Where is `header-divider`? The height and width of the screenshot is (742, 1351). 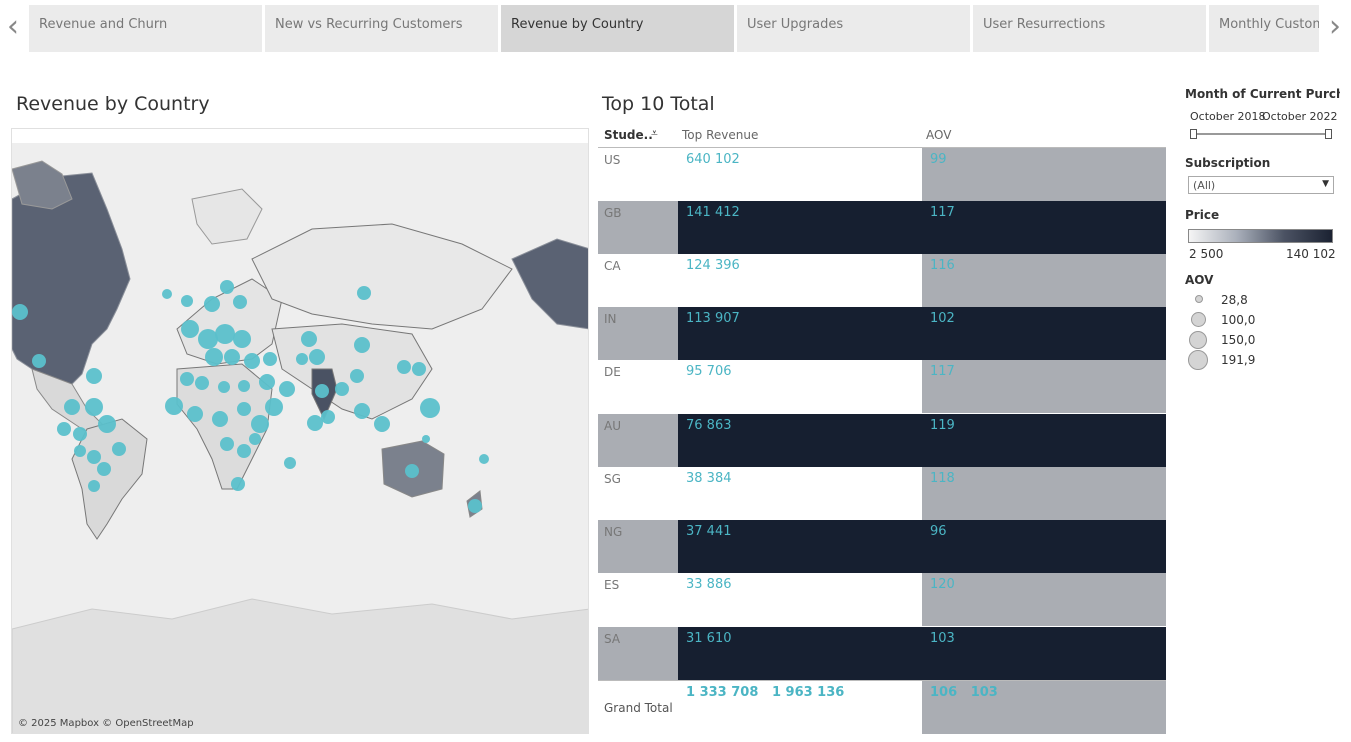
header-divider is located at coordinates (882, 147).